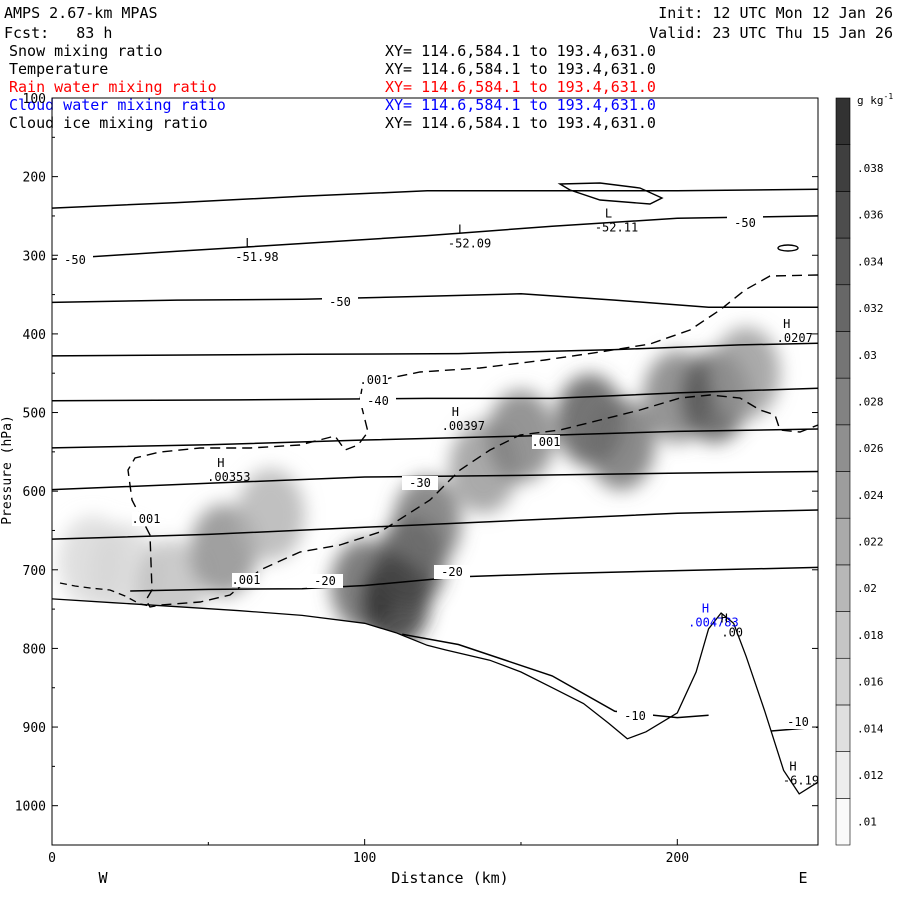 The height and width of the screenshot is (900, 900). Describe the element at coordinates (34, 99) in the screenshot. I see `y-tick-label: 100` at that location.